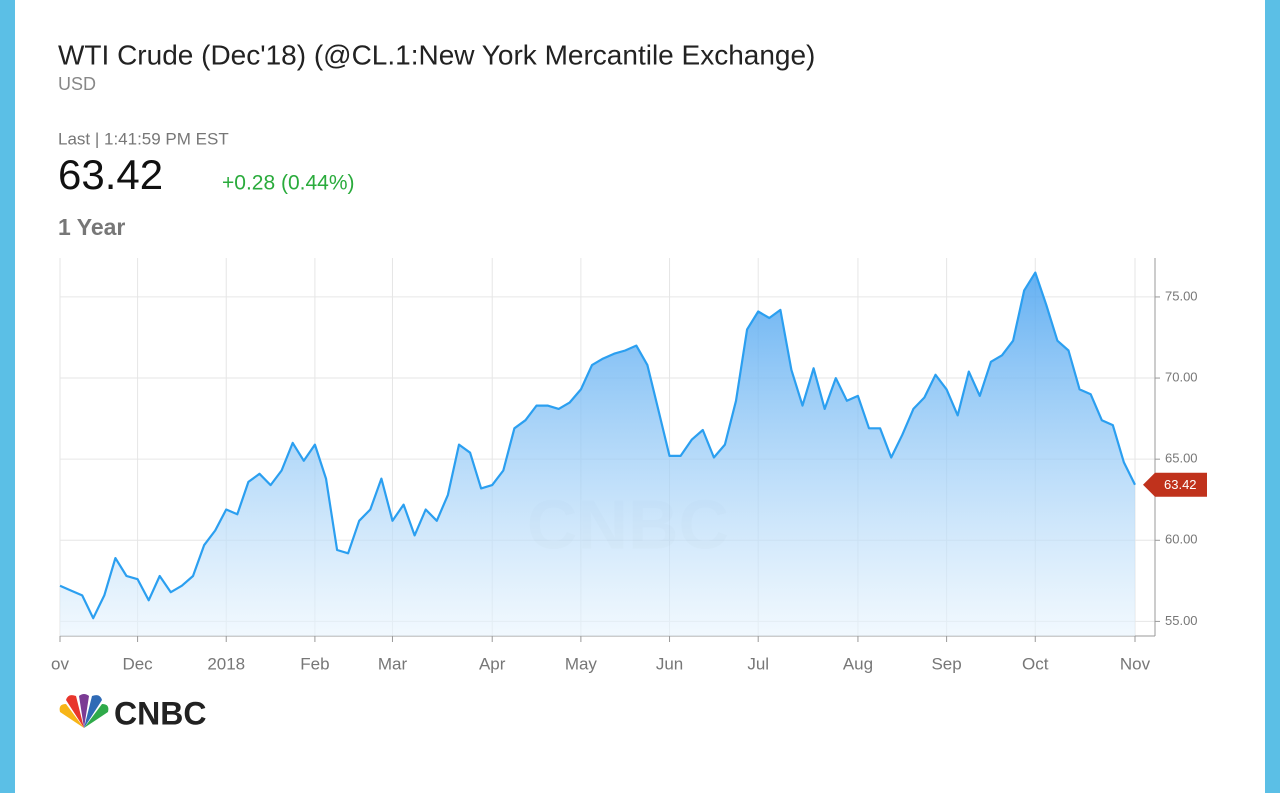  I want to click on last-label: Last | 1:41:59 PM EST, so click(143, 138).